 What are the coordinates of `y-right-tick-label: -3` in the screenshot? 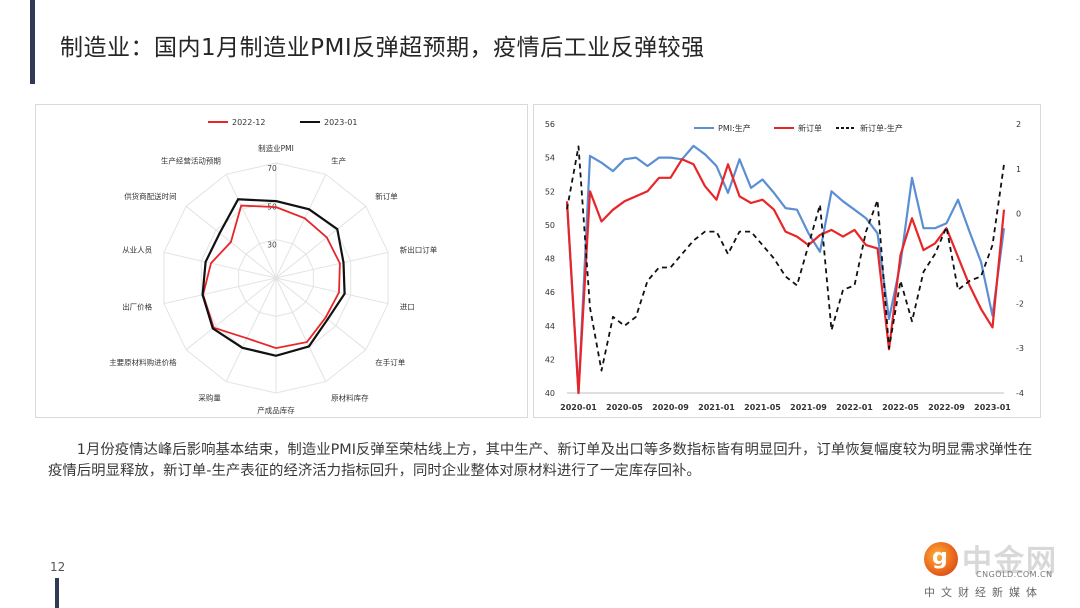 It's located at (1020, 348).